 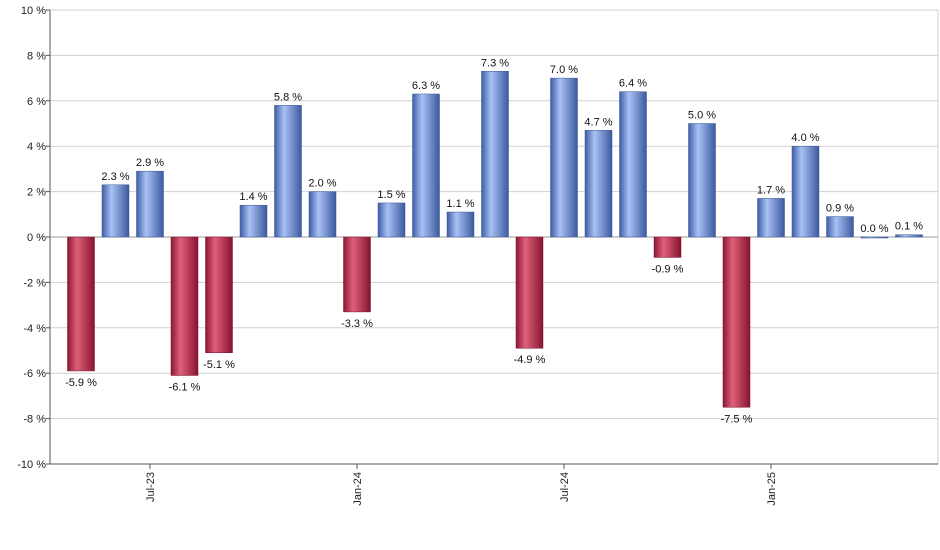 What do you see at coordinates (34, 329) in the screenshot?
I see `y-tick-label: -4 %` at bounding box center [34, 329].